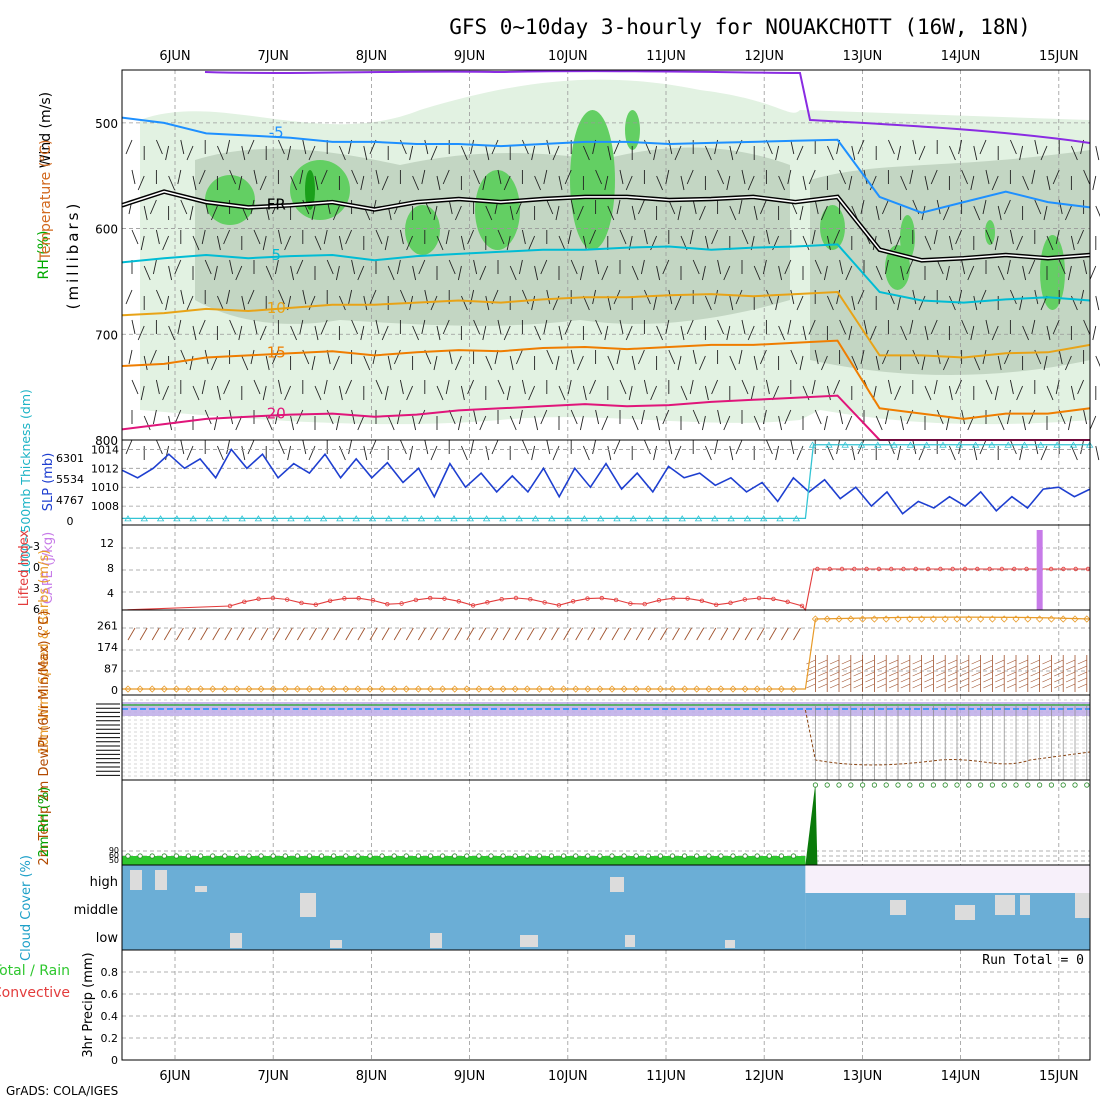  I want to click on bottom-day-label: 12JUN, so click(764, 1076).